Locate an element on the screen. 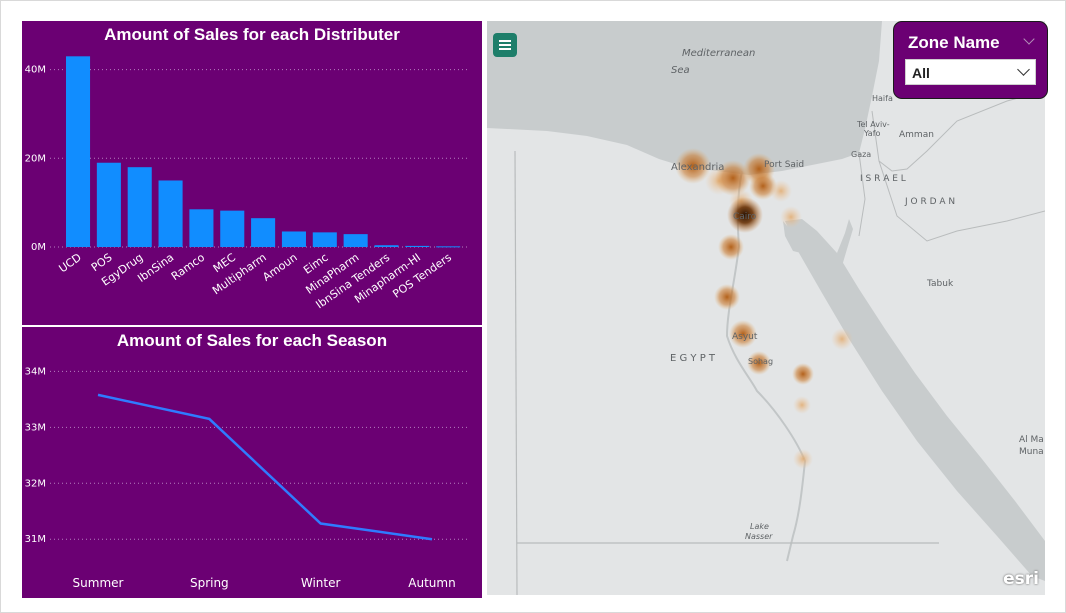 The image size is (1066, 613). line-x-tick-label: Spring is located at coordinates (209, 583).